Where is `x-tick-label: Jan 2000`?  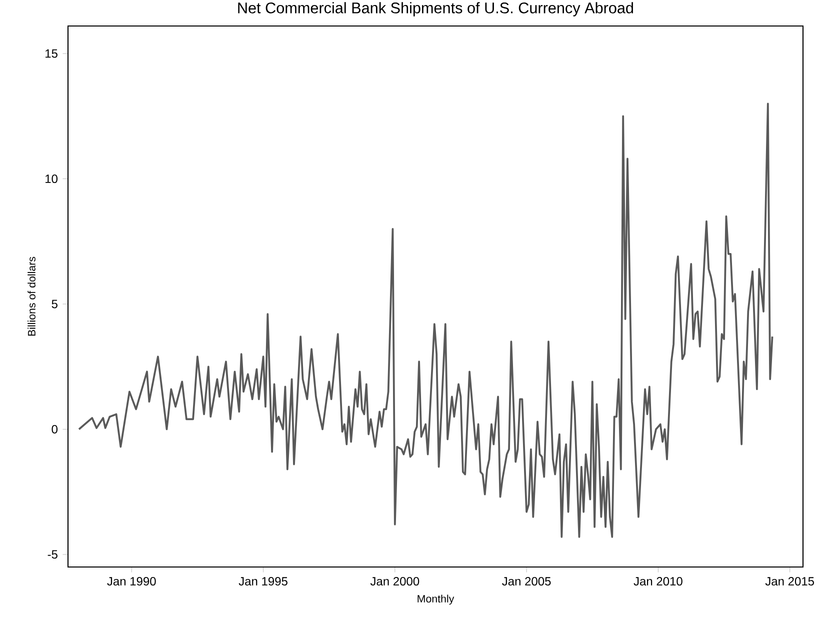
x-tick-label: Jan 2000 is located at coordinates (395, 581).